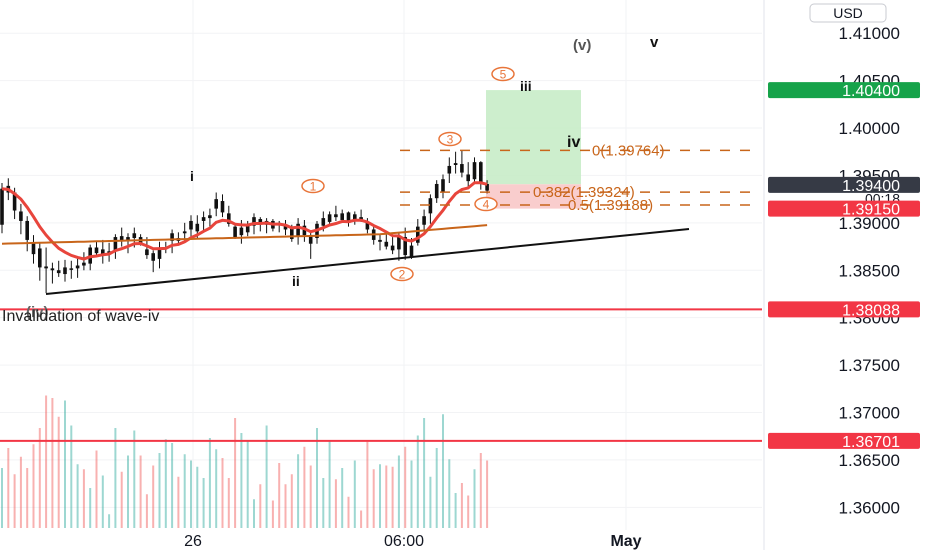  What do you see at coordinates (533, 137) in the screenshot?
I see `profit-zone` at bounding box center [533, 137].